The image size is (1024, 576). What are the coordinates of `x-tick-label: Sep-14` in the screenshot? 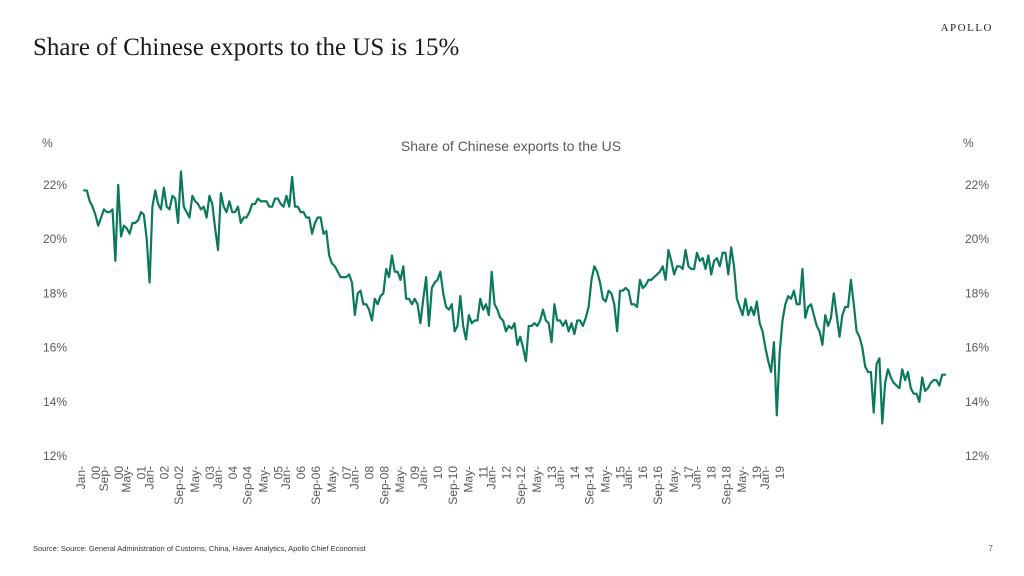 It's located at (590, 485).